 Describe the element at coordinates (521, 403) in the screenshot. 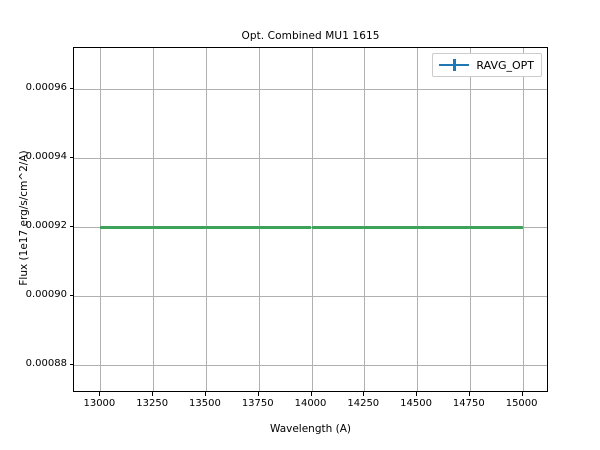

I see `x-axis-tick-label: 15000` at that location.